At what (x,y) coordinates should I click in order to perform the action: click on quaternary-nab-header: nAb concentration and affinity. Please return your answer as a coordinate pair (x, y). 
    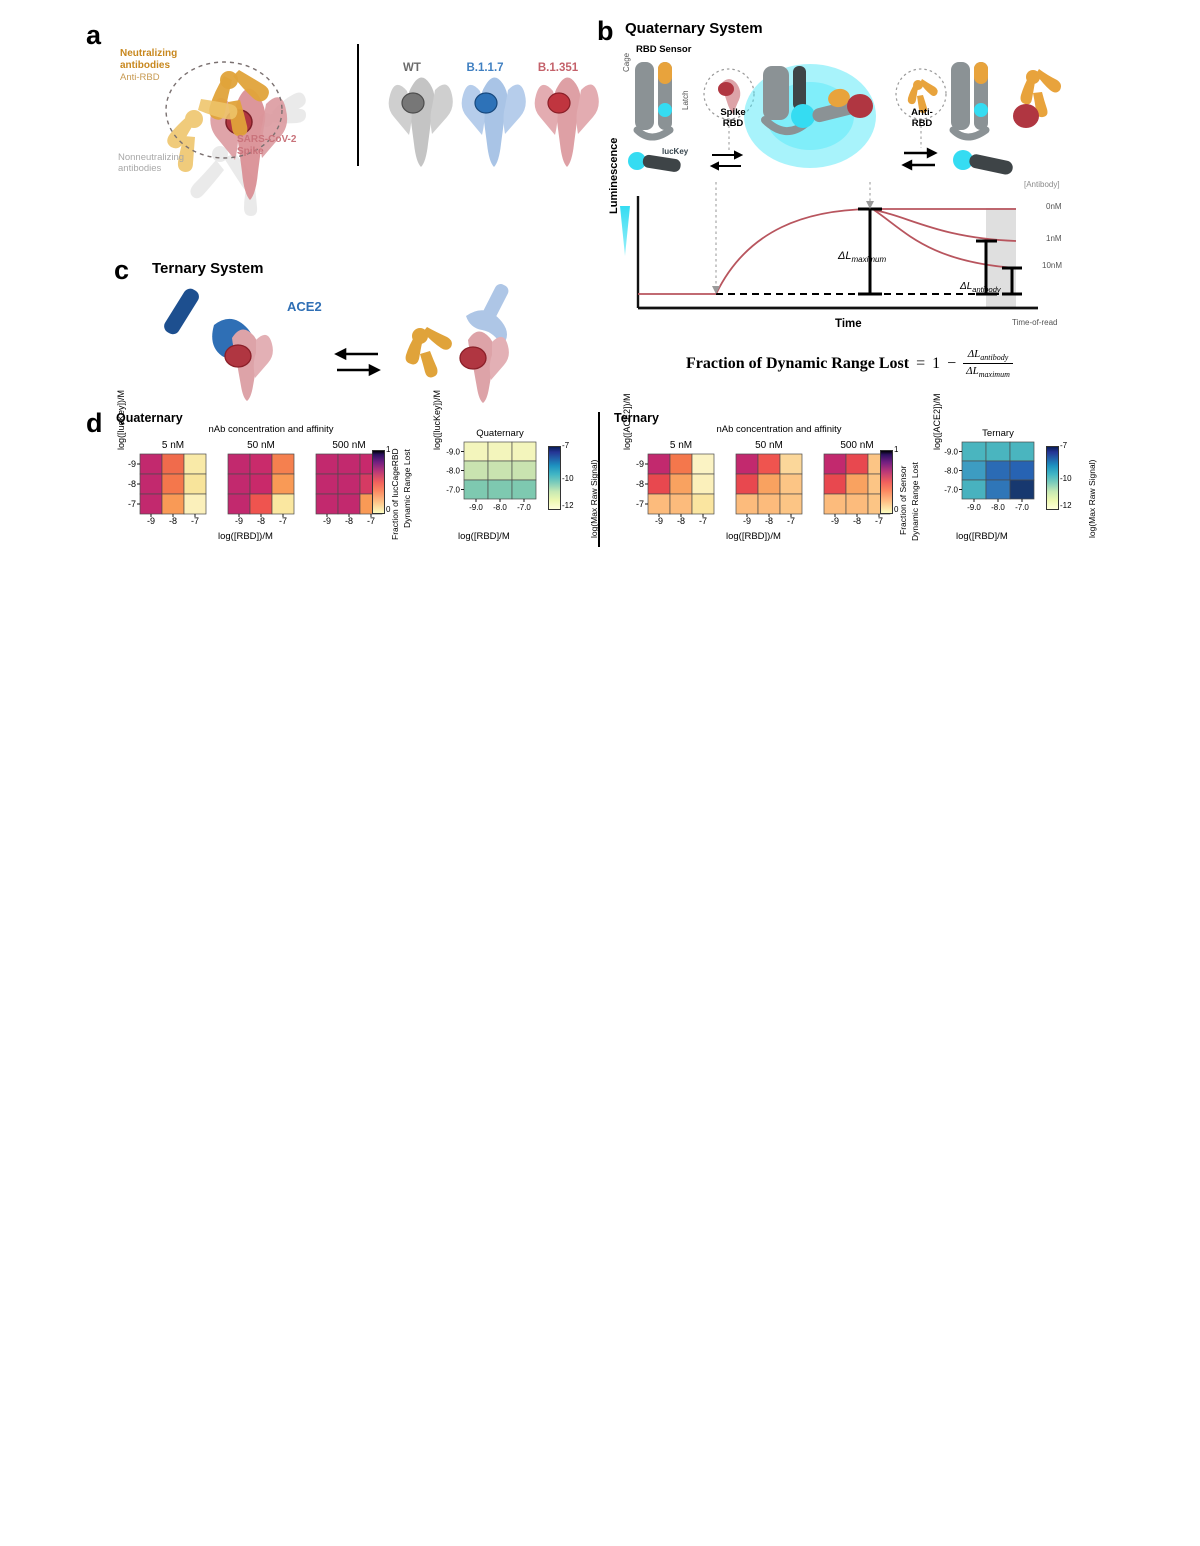
    Looking at the image, I should click on (271, 429).